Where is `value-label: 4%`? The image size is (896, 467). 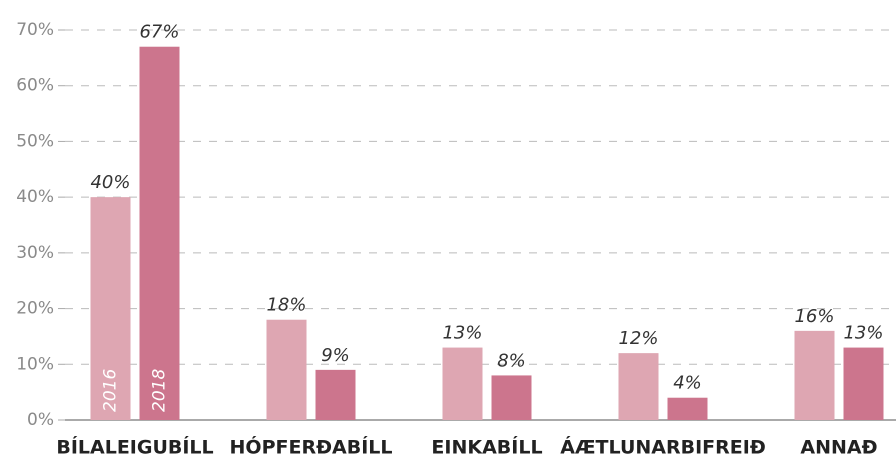 value-label: 4% is located at coordinates (687, 383).